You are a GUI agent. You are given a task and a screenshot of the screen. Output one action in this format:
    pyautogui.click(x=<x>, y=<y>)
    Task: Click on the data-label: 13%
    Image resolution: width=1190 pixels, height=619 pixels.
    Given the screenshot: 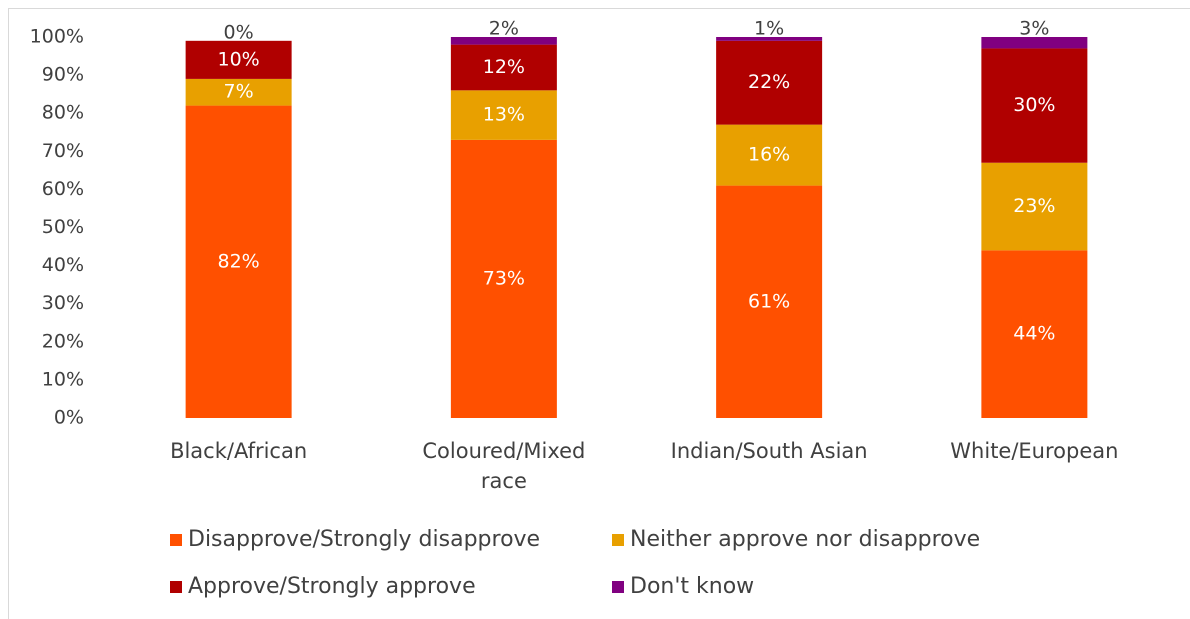 What is the action you would take?
    pyautogui.click(x=504, y=115)
    